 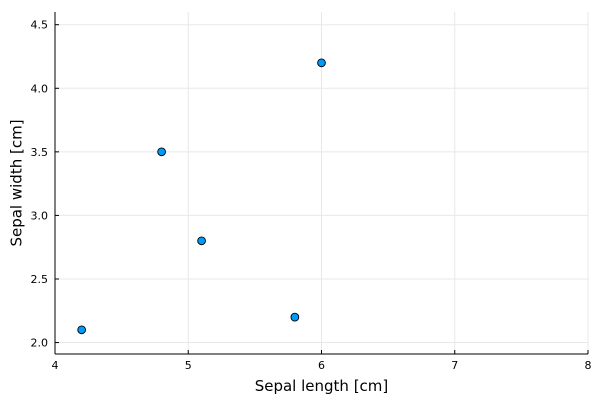 What do you see at coordinates (40, 88) in the screenshot?
I see `y-tick-label: 4.0` at bounding box center [40, 88].